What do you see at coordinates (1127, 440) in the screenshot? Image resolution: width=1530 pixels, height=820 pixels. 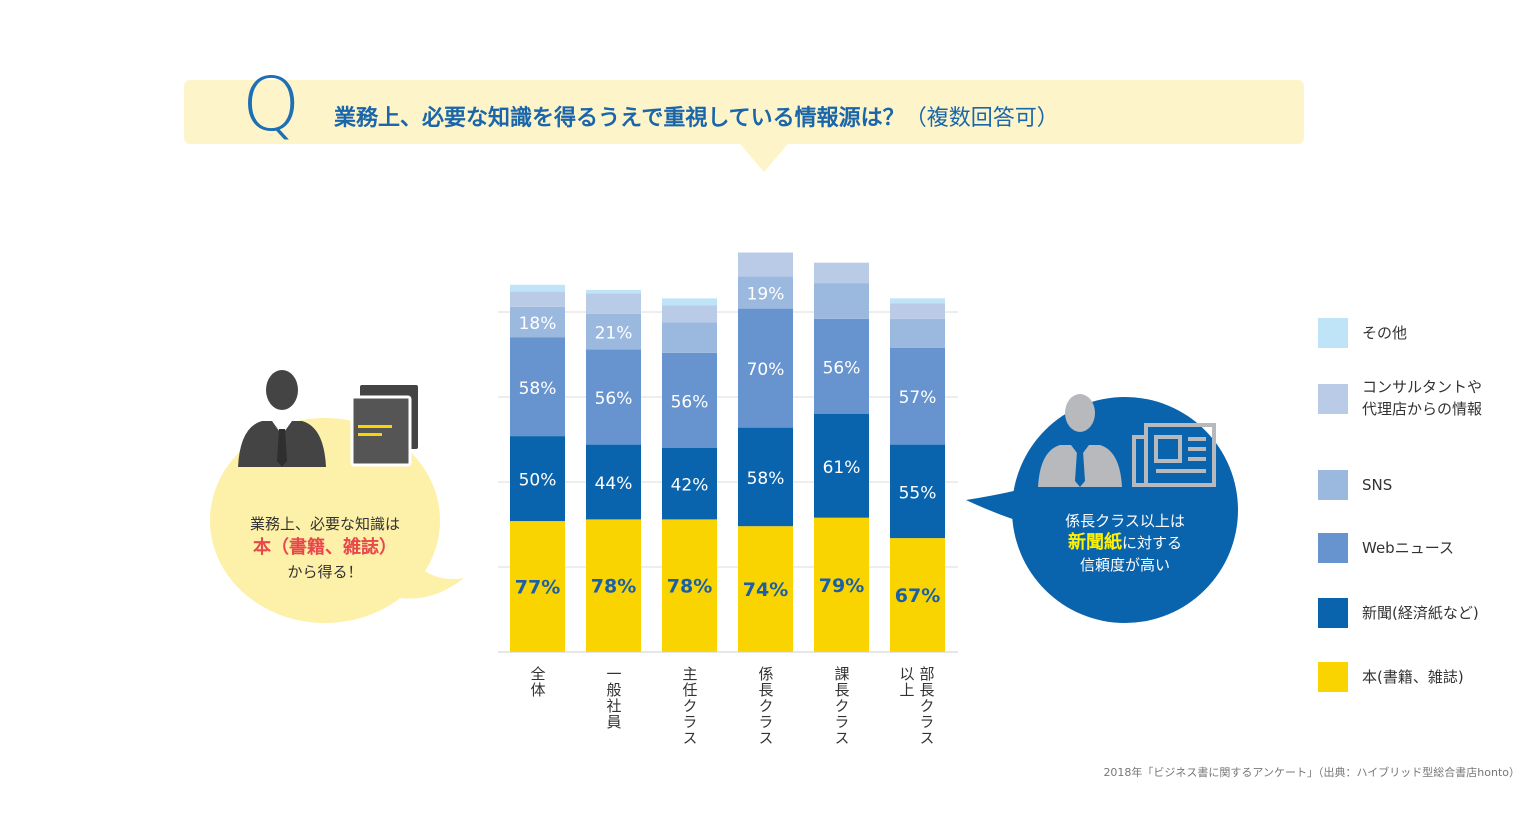 I see `right-icons` at bounding box center [1127, 440].